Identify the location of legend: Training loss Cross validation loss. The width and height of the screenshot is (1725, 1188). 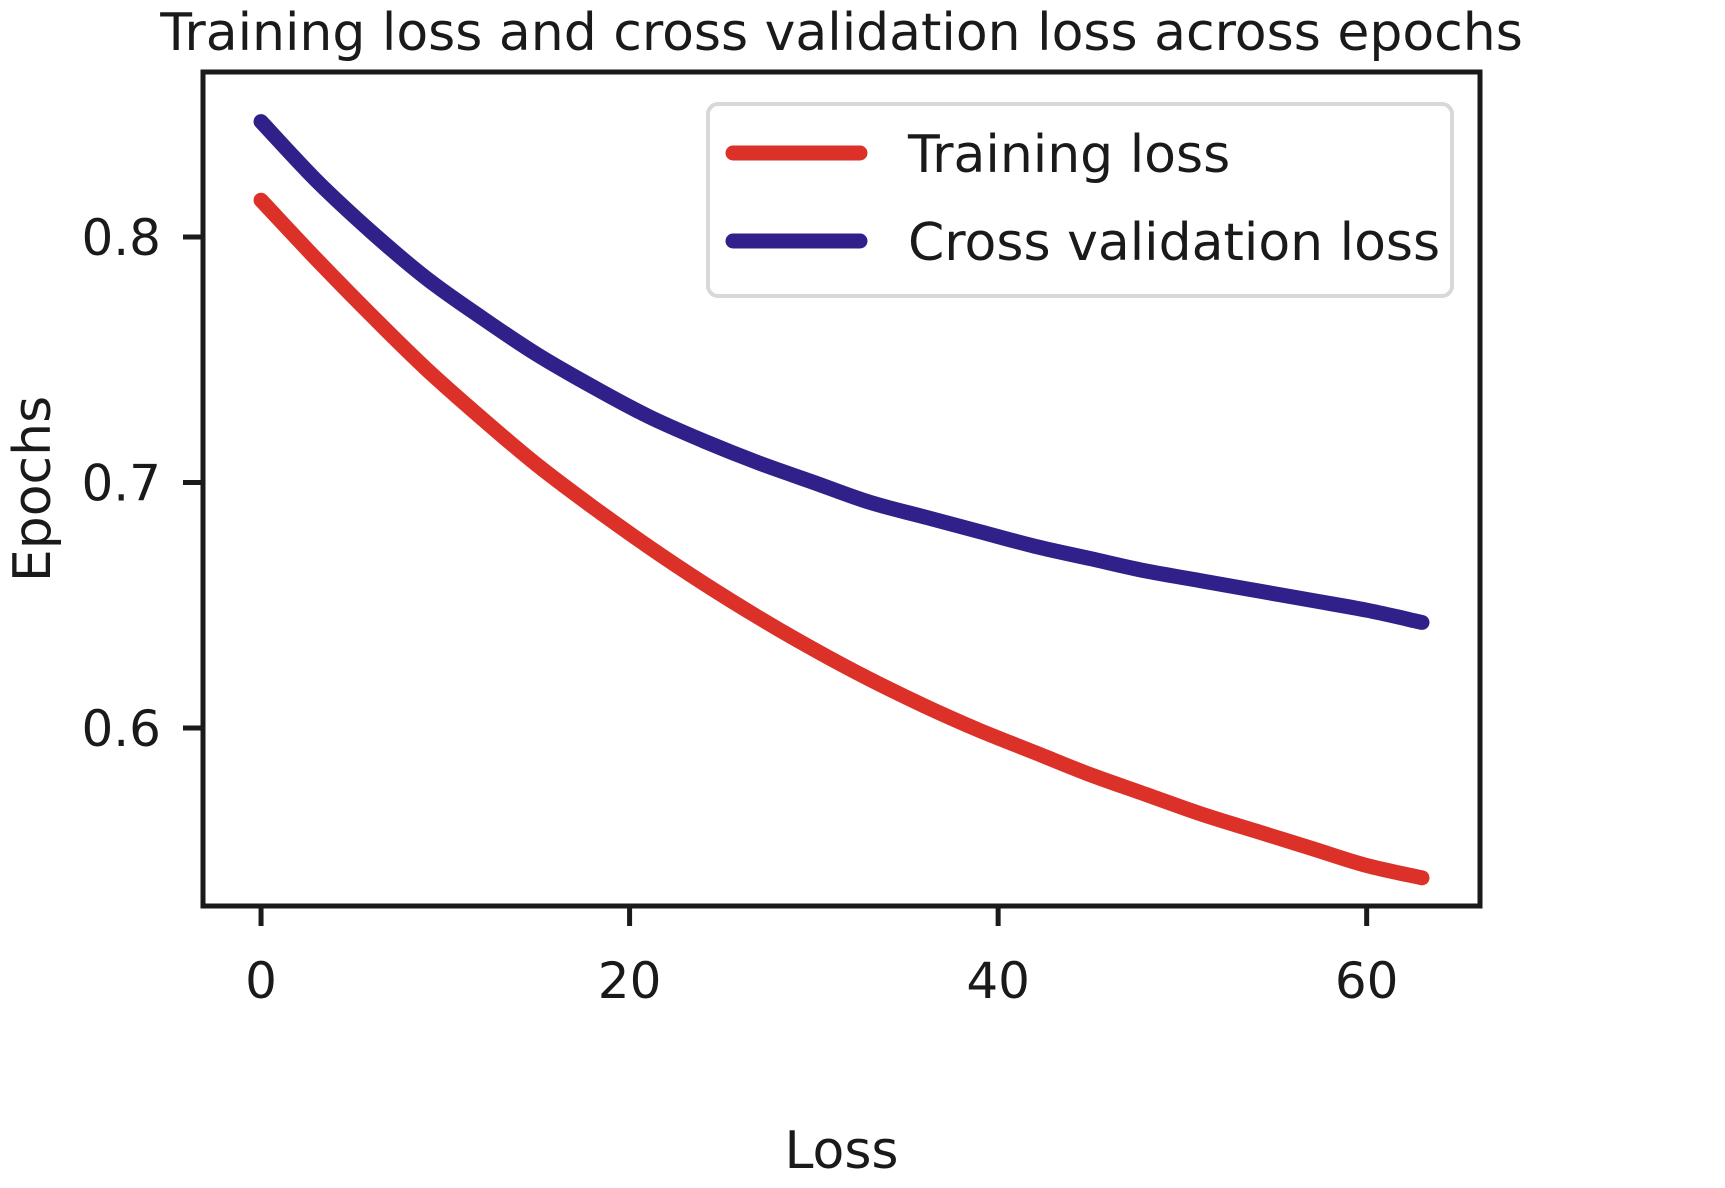
(1080, 200).